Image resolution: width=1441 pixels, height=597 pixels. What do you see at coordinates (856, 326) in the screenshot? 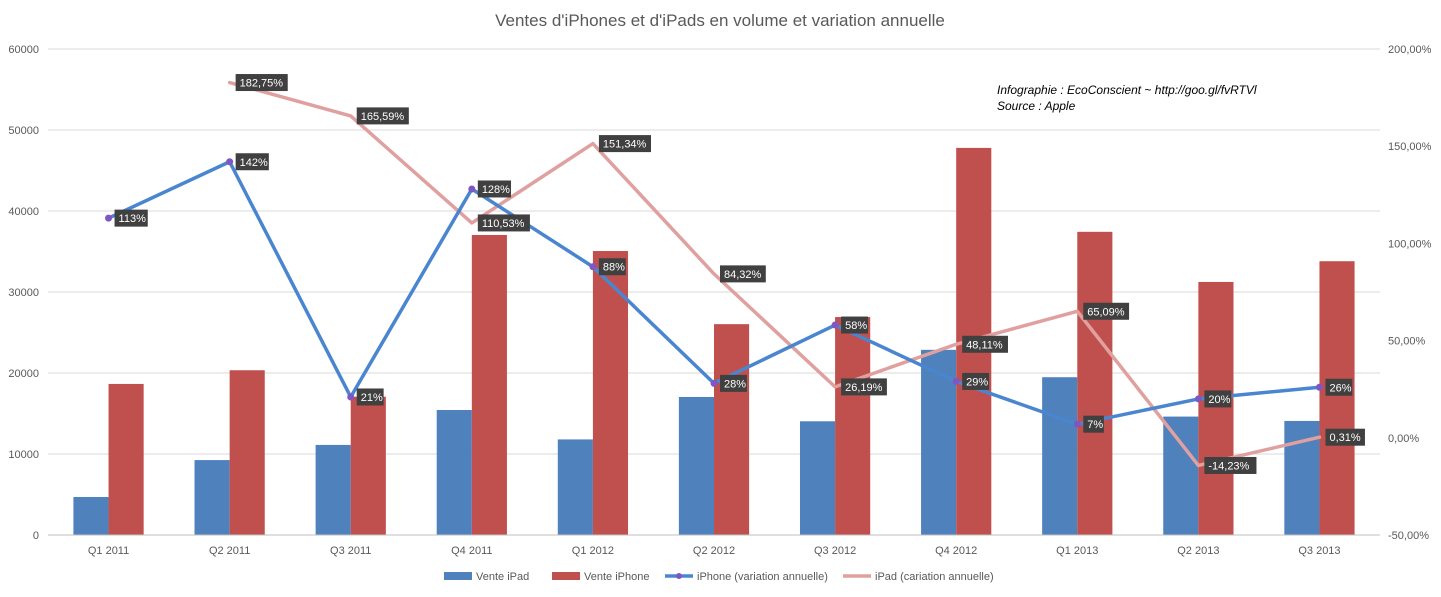
I see `iphone-data-label: 58%` at bounding box center [856, 326].